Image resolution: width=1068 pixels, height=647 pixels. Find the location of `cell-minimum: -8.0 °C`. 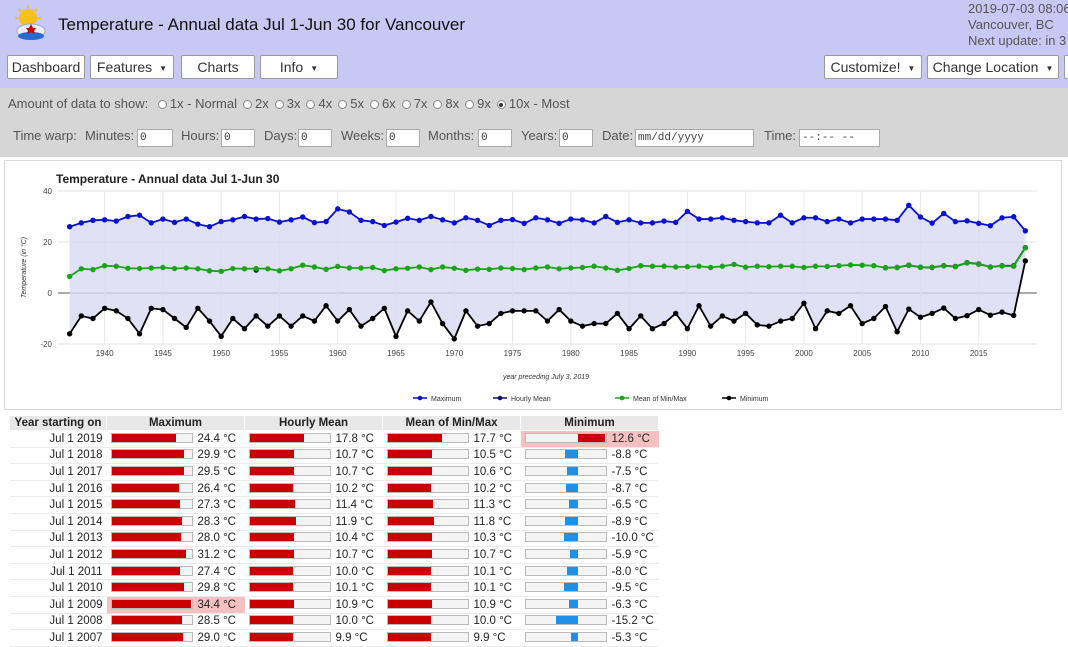

cell-minimum: -8.0 °C is located at coordinates (589, 572).